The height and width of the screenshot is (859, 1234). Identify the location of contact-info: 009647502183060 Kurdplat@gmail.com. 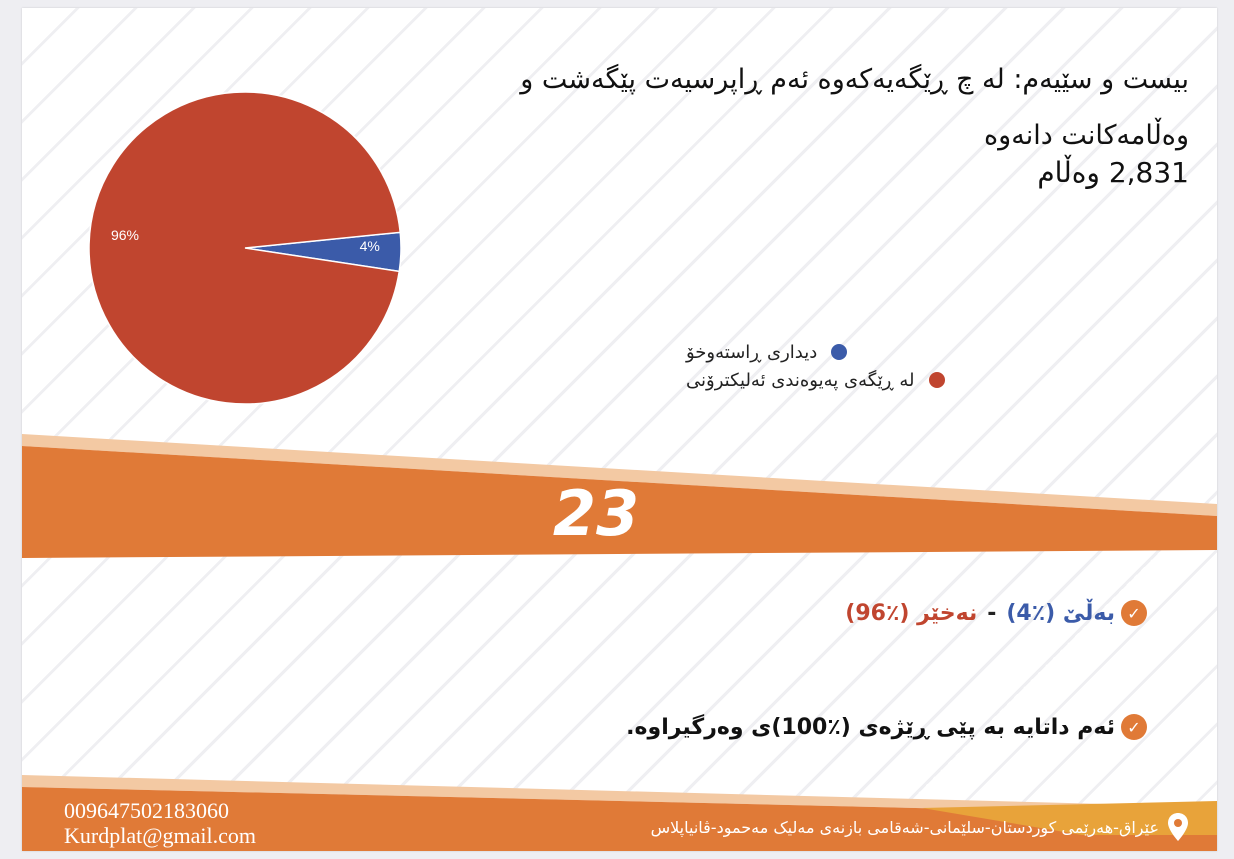
(160, 823).